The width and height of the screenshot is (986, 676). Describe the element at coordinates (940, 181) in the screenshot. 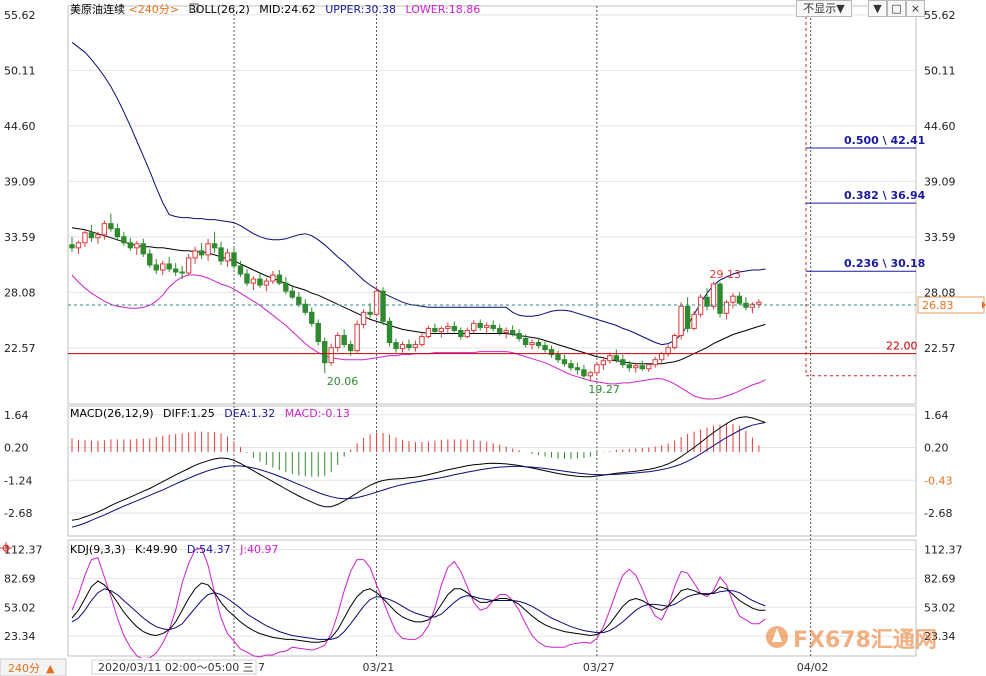

I see `price-y-tick-right: 39.09` at that location.